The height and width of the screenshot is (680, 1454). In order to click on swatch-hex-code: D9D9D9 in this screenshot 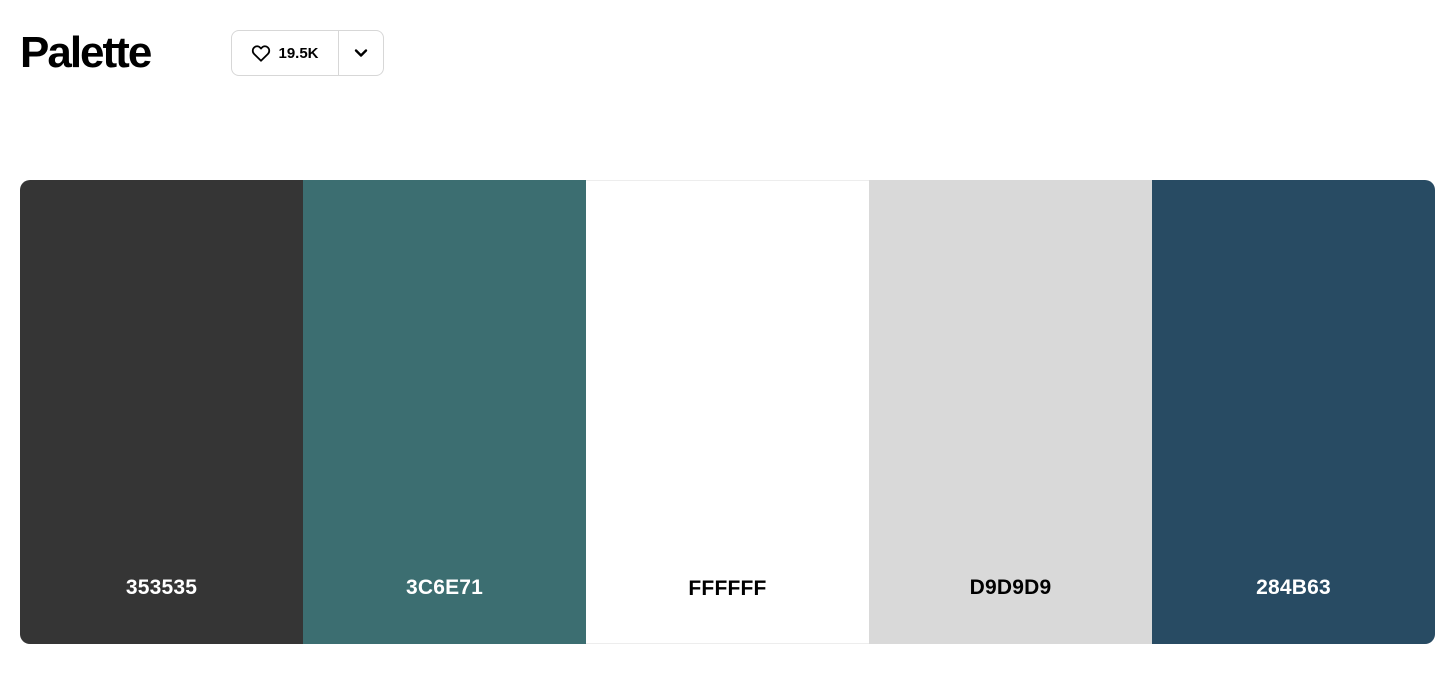, I will do `click(1010, 587)`.